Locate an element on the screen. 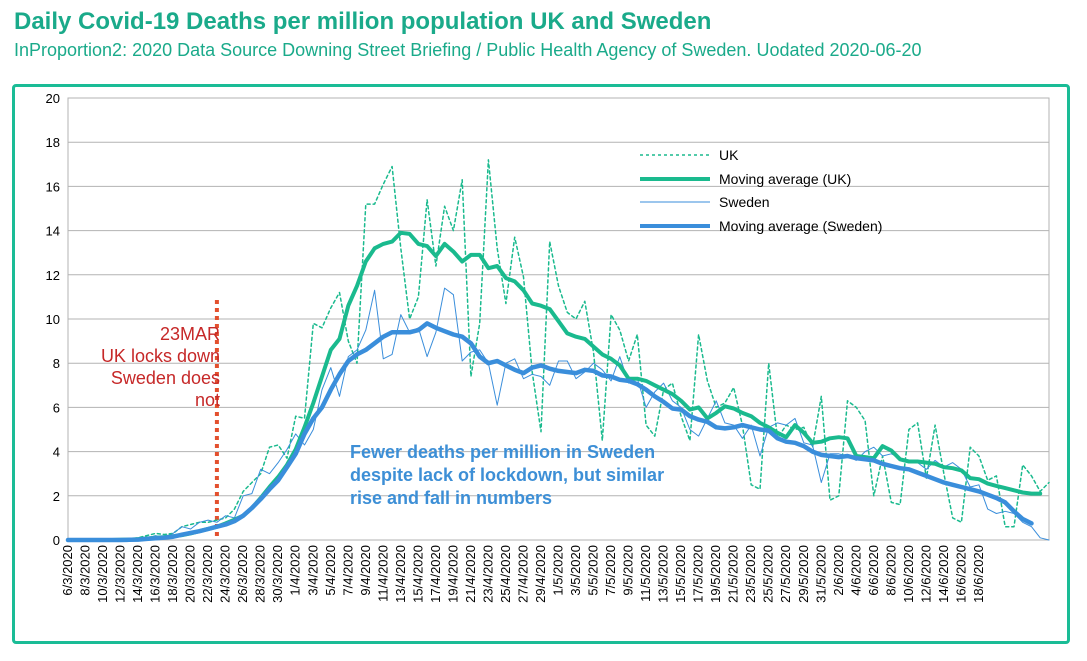  x-tick-label: 1/5/2020 is located at coordinates (558, 570).